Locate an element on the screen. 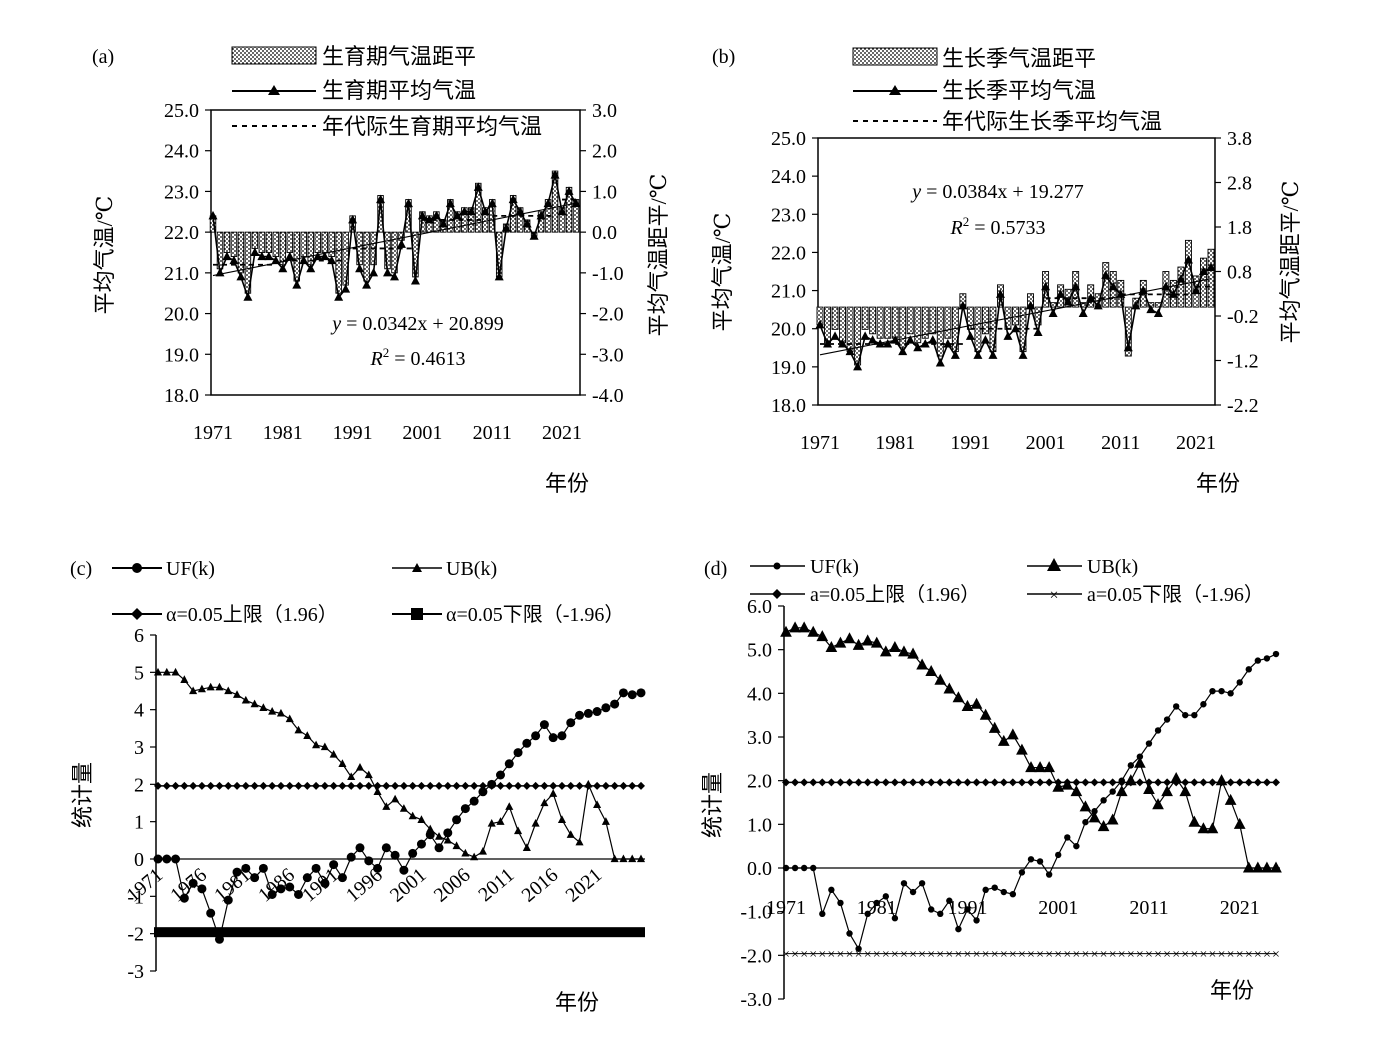 This screenshot has height=1049, width=1398. y-tick-label: -2.0 is located at coordinates (756, 956).